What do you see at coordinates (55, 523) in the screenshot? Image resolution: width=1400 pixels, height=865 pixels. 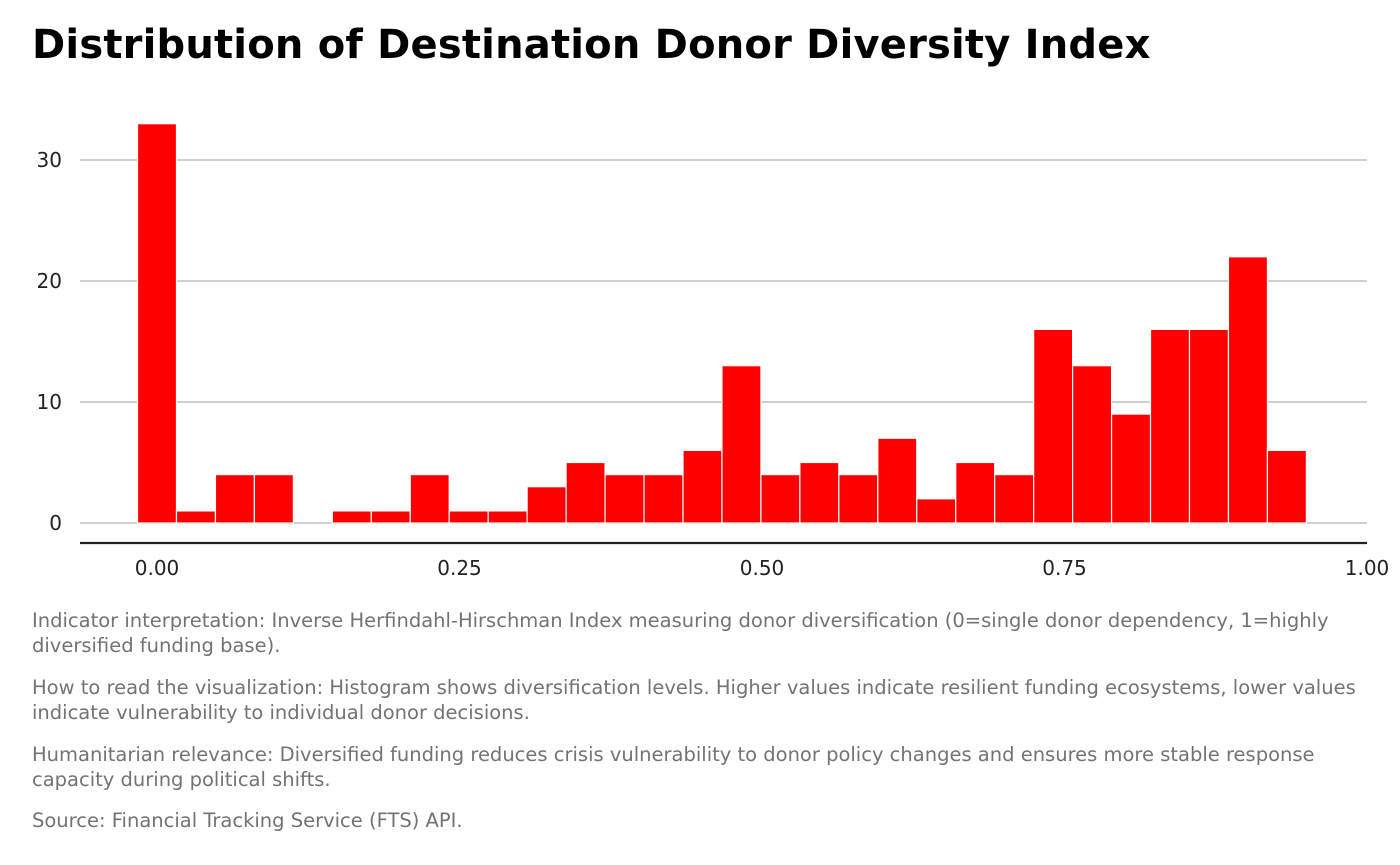 I see `y-tick-label: 0` at bounding box center [55, 523].